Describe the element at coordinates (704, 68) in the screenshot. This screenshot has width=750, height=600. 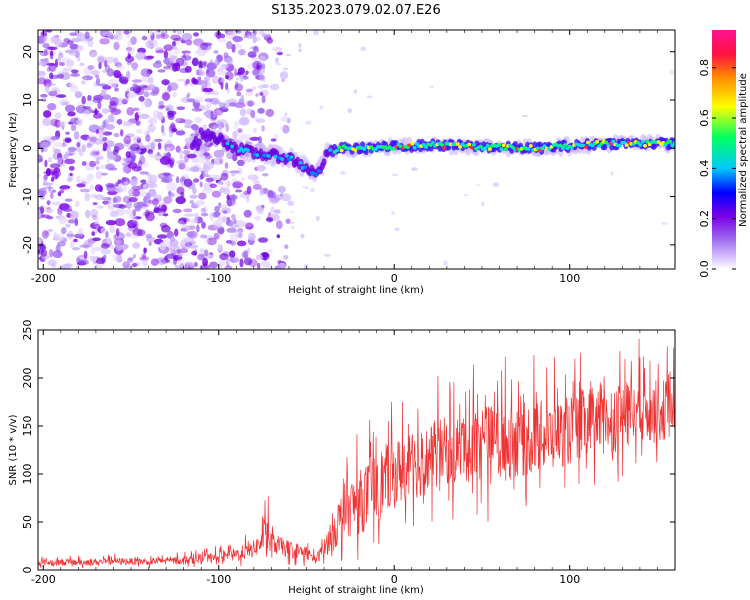
I see `colorbar-tick-label: 0.8` at that location.